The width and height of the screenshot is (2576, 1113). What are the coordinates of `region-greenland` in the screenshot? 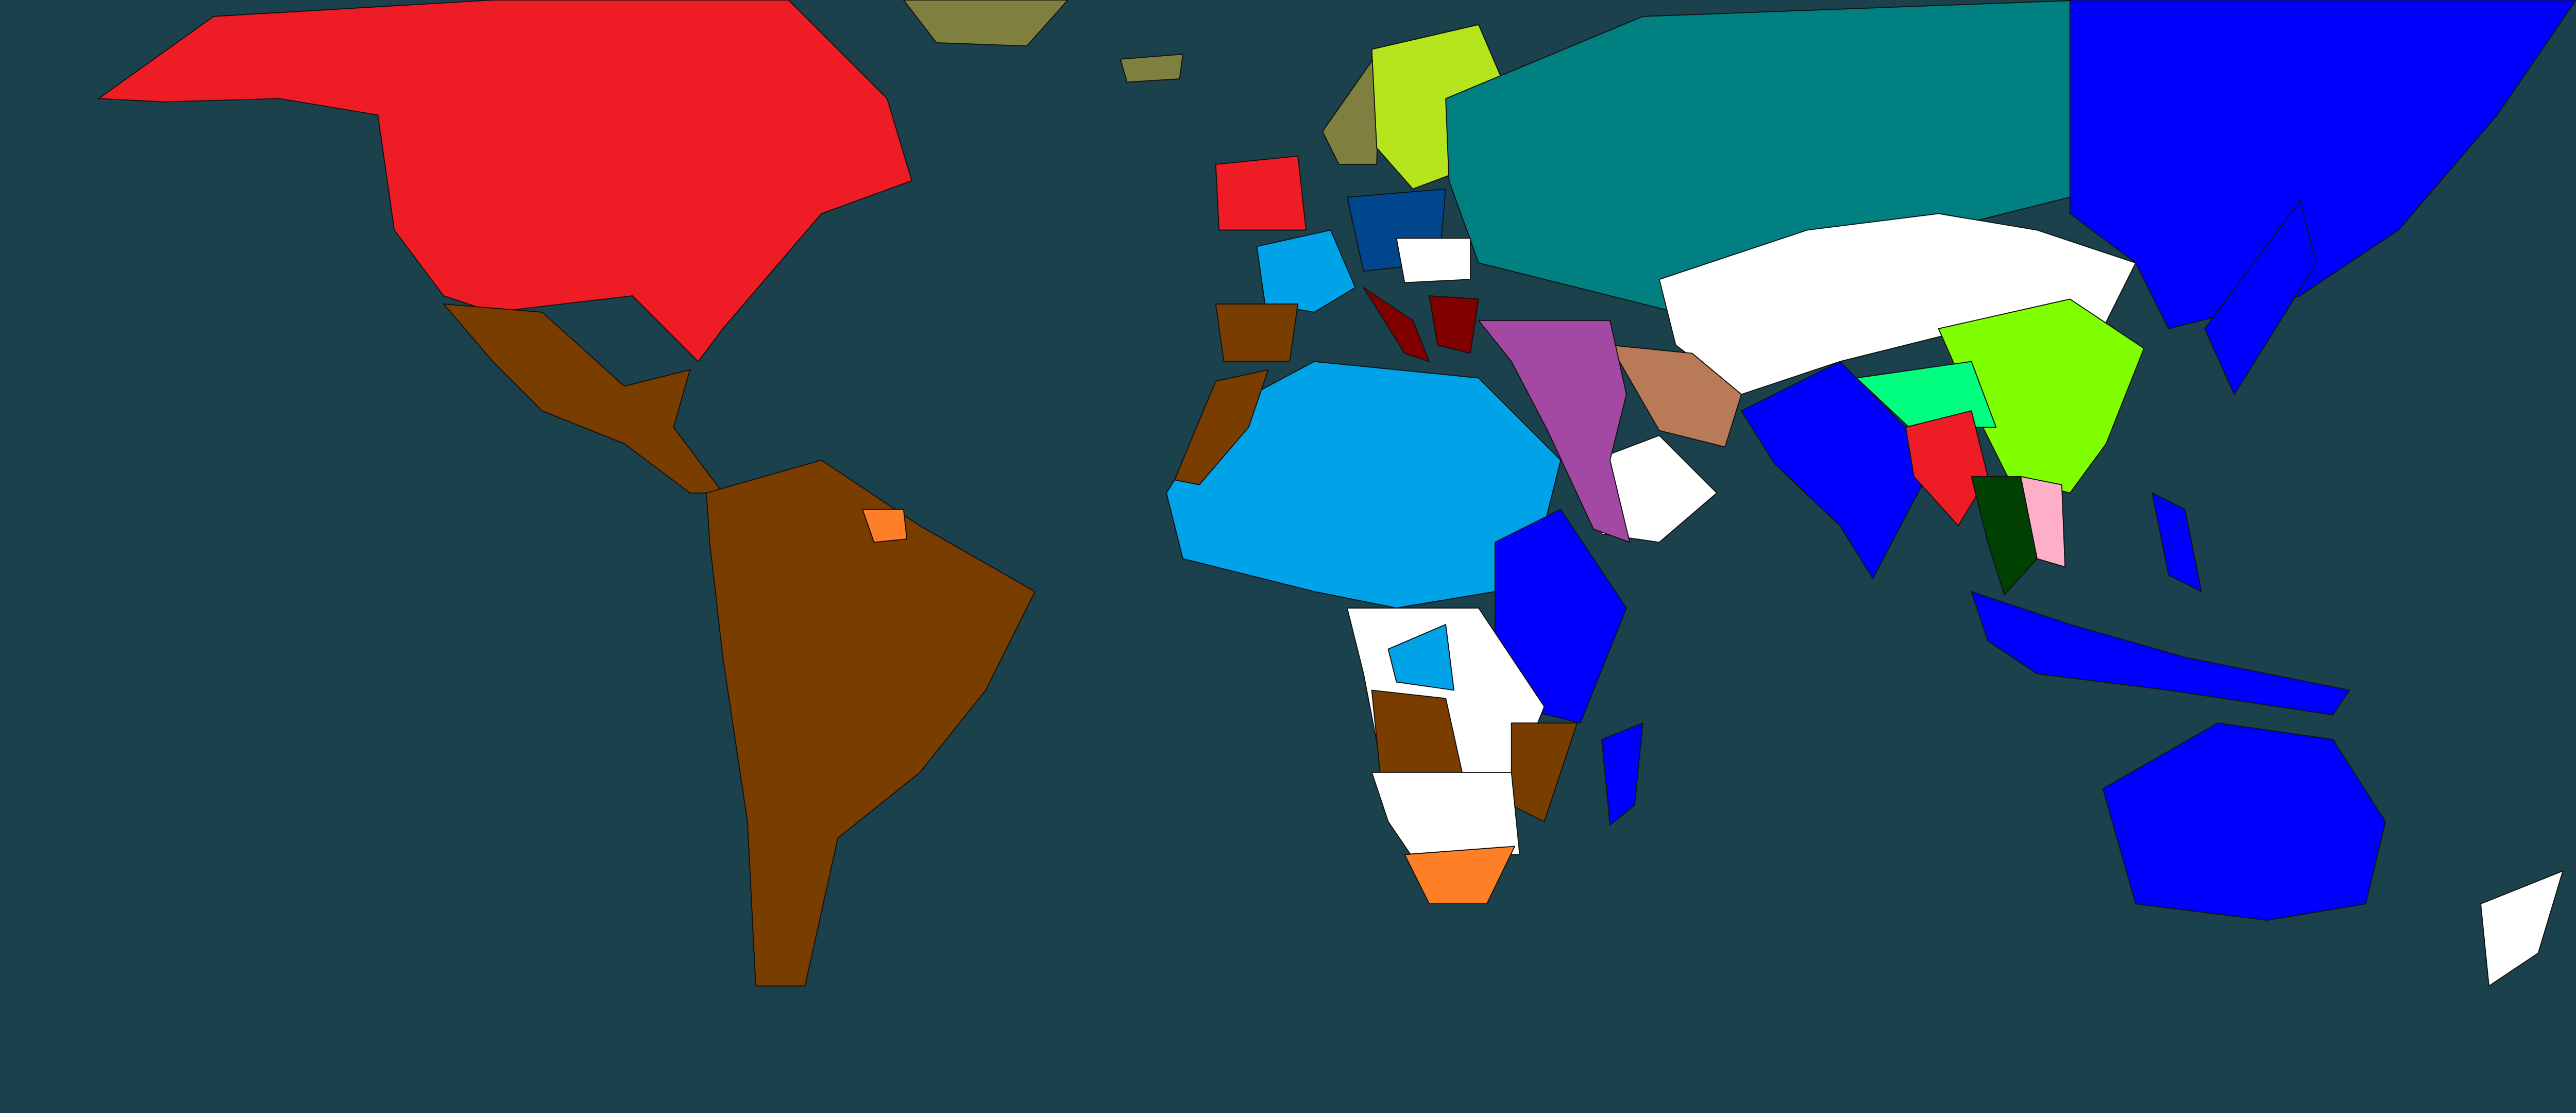 It's located at (986, 23).